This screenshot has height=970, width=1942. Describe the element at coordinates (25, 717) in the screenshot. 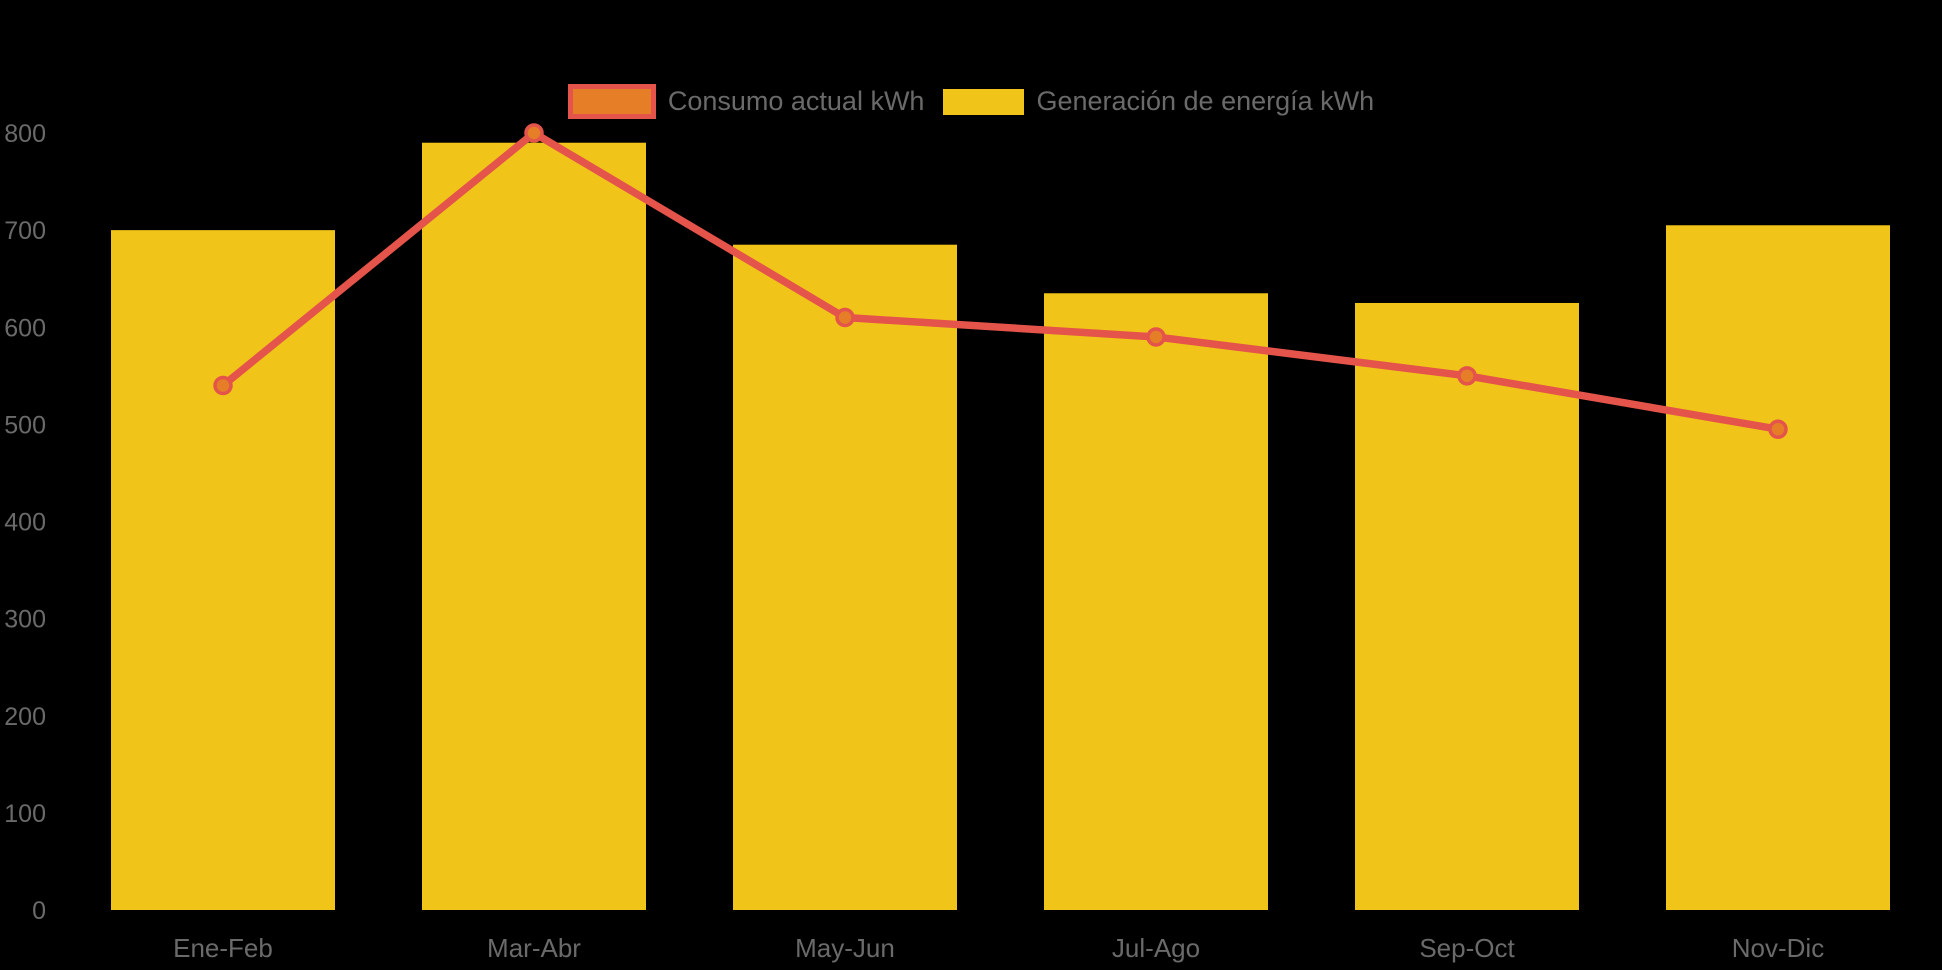

I see `y-tick-label: 200` at that location.